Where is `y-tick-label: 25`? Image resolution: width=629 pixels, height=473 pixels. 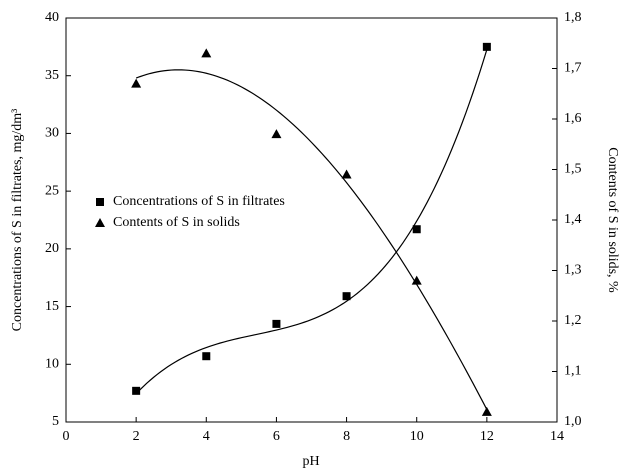 y-tick-label: 25 is located at coordinates (52, 190).